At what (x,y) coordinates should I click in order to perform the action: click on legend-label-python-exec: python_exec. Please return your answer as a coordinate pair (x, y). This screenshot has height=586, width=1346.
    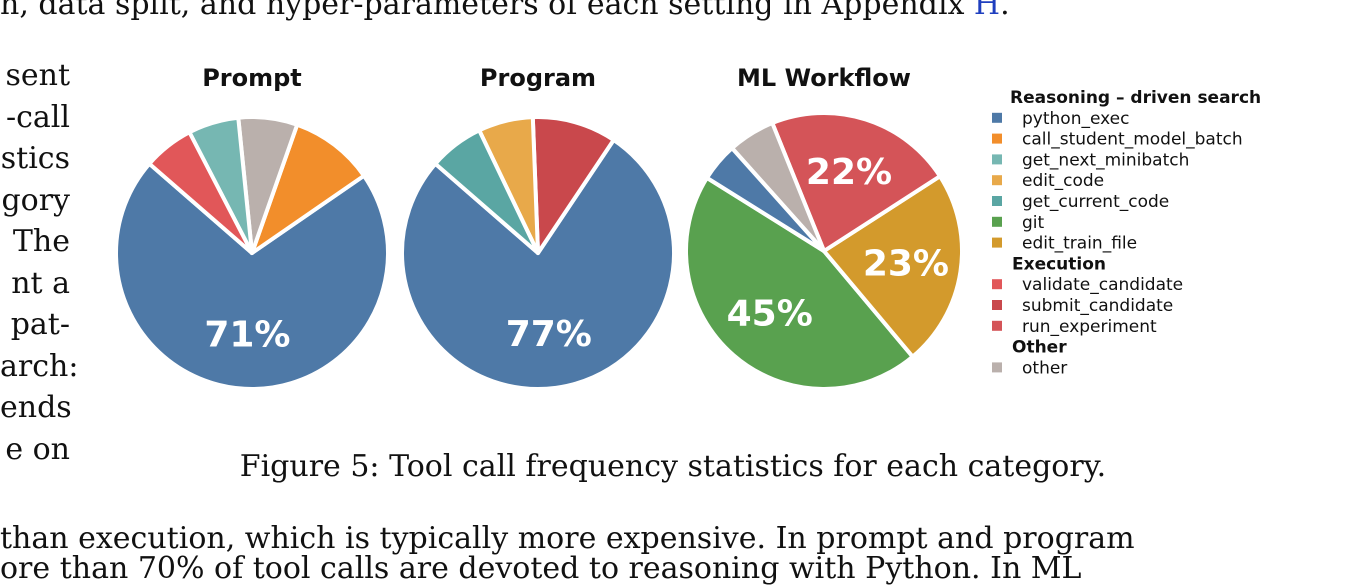
    Looking at the image, I should click on (1075, 119).